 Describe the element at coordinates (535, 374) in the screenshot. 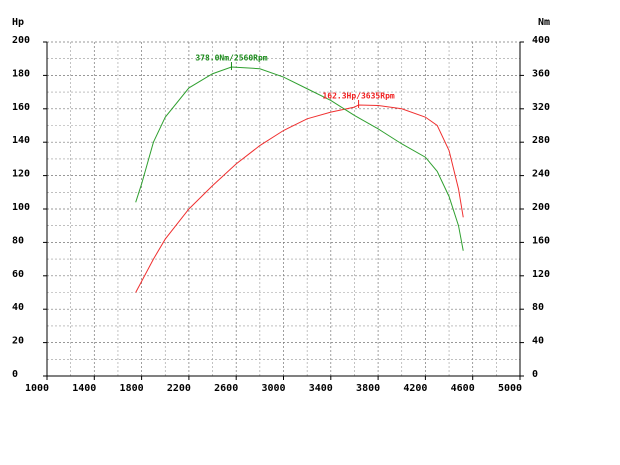

I see `y2-tick-label: 0` at that location.